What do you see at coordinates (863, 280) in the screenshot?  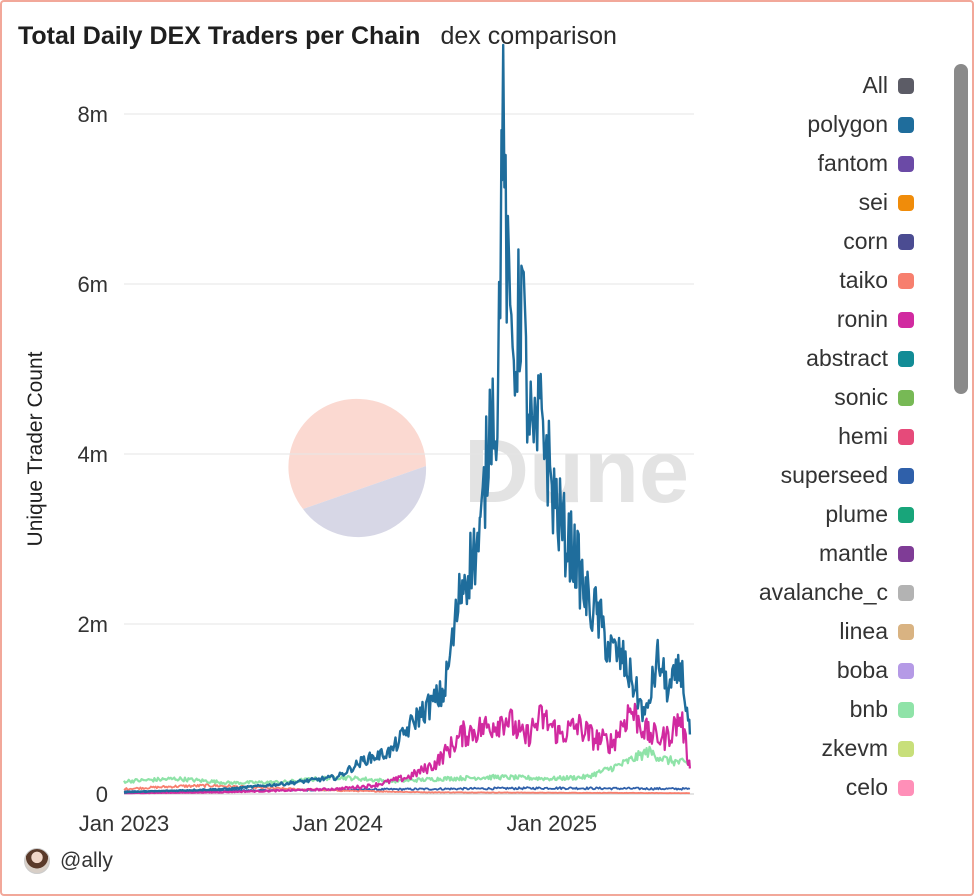 I see `legend-label: taiko` at bounding box center [863, 280].